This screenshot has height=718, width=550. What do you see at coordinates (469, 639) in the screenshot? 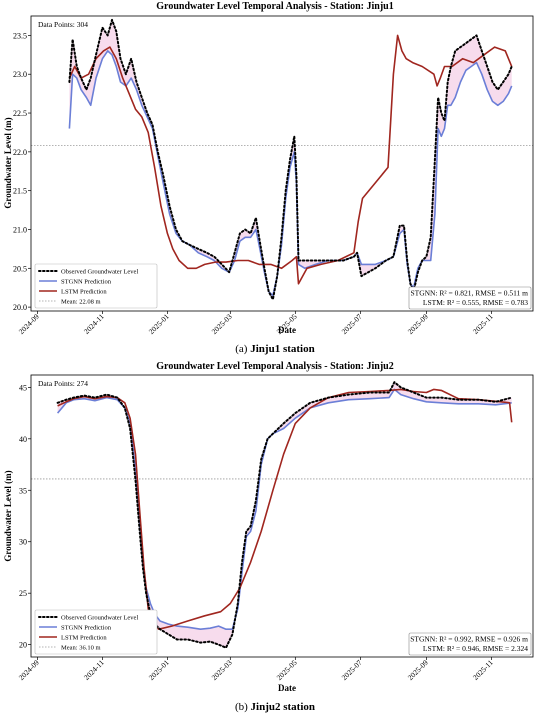
I see `metrics-line: STGNN: R² = 0.992, RMSE = 0.926 m` at bounding box center [469, 639].